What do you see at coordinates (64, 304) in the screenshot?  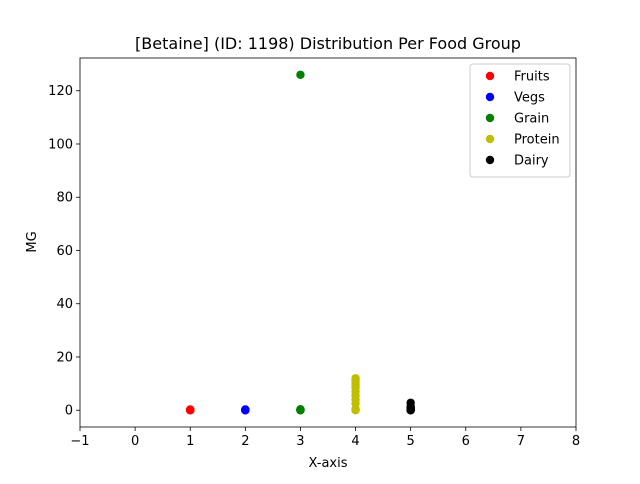 I see `y-tick-label: 40` at bounding box center [64, 304].